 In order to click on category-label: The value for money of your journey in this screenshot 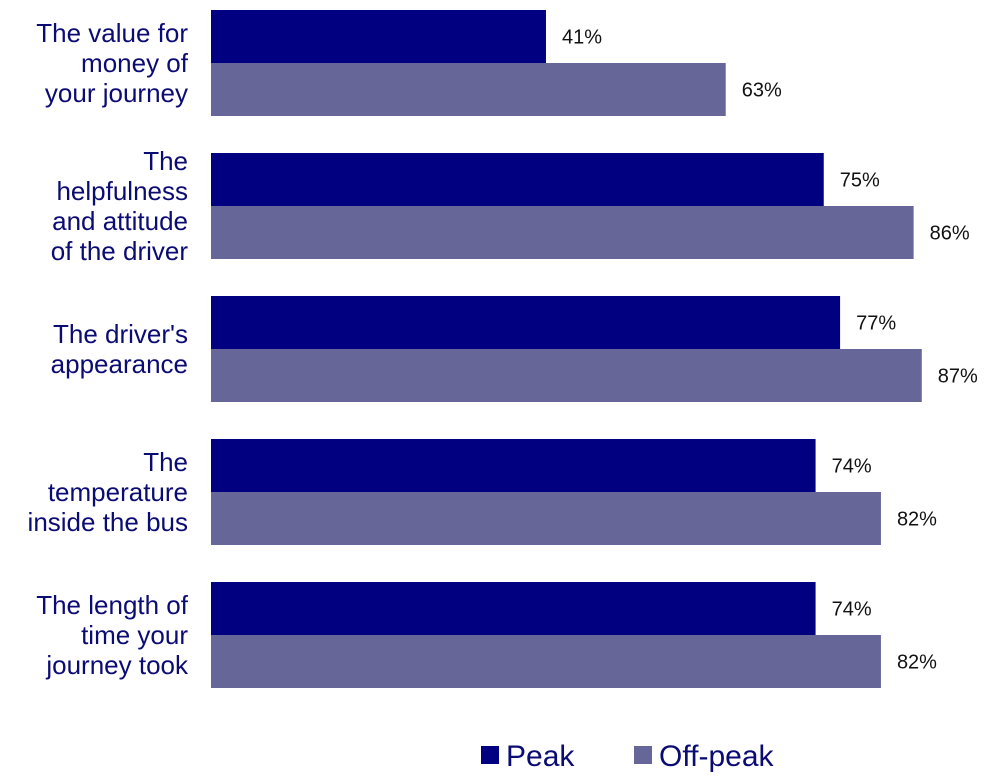, I will do `click(112, 63)`.